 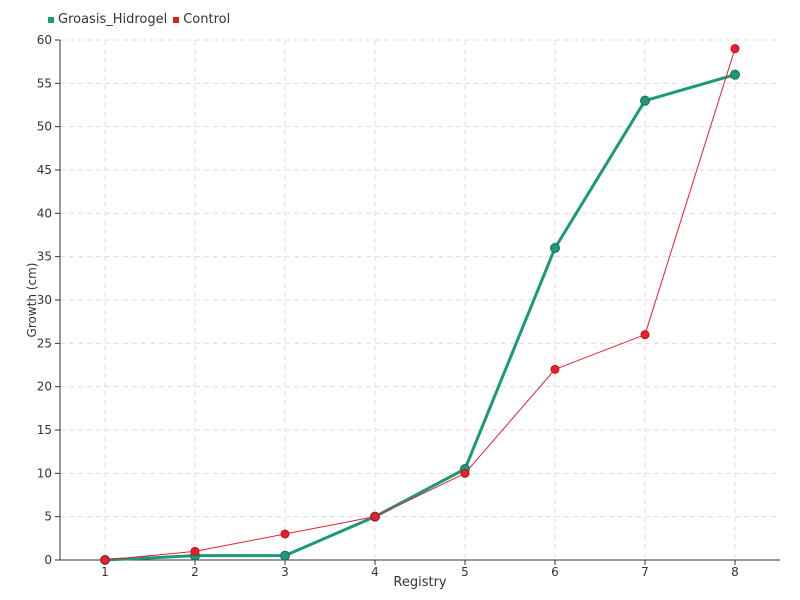 What do you see at coordinates (44, 170) in the screenshot?
I see `y-tick-label: 45` at bounding box center [44, 170].